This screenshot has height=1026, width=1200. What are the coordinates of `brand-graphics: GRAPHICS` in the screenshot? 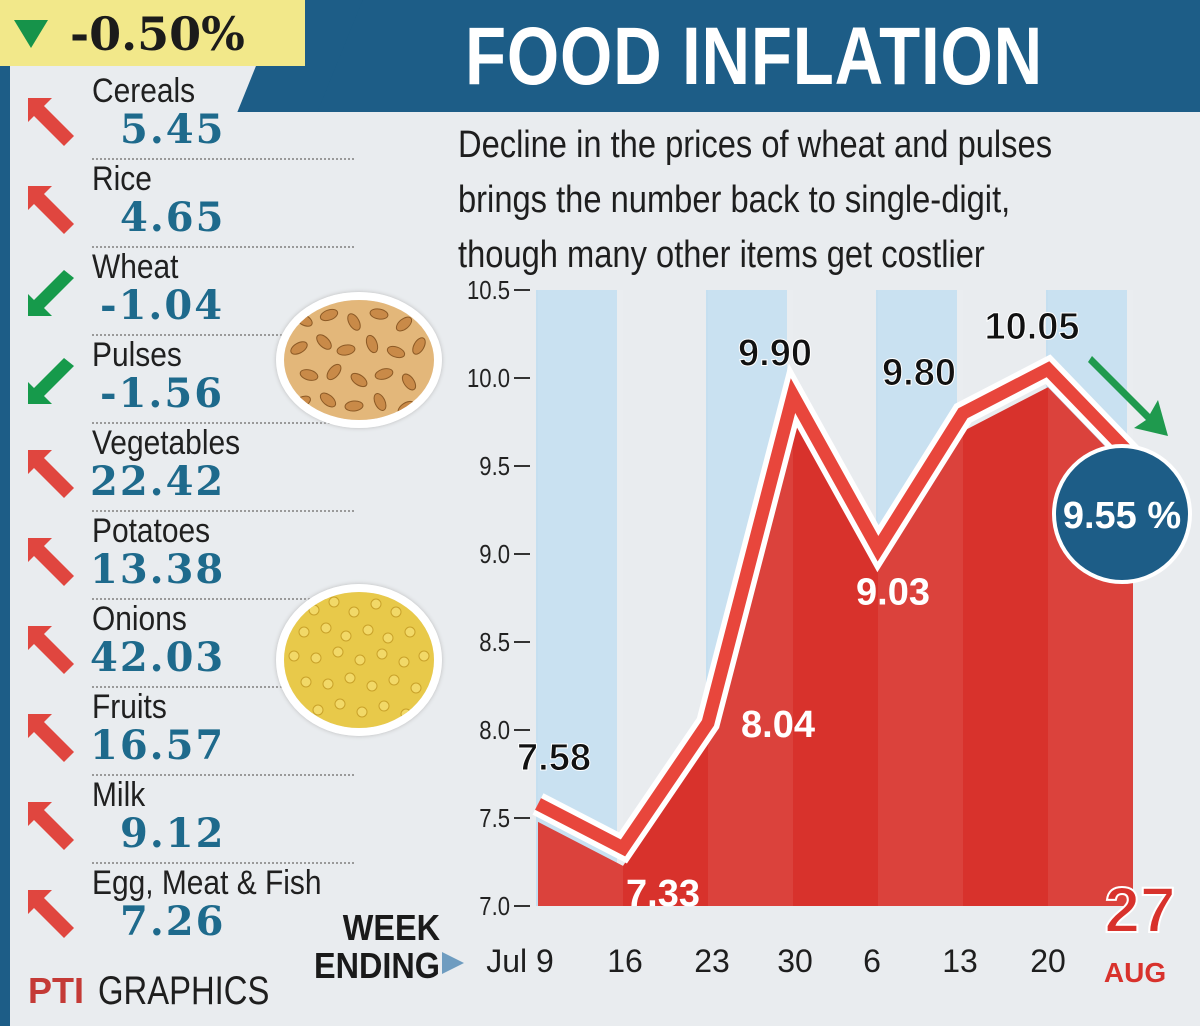 It's located at (184, 991).